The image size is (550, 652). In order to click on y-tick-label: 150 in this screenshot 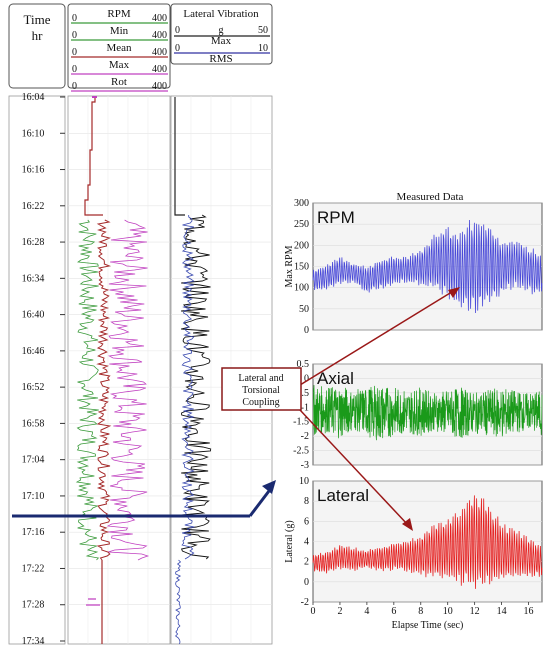, I will do `click(301, 267)`.